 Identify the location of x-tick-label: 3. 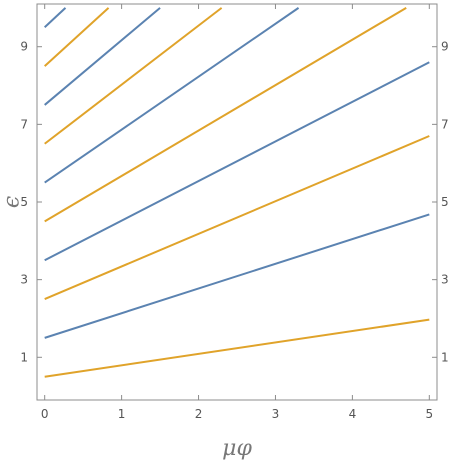
(276, 414).